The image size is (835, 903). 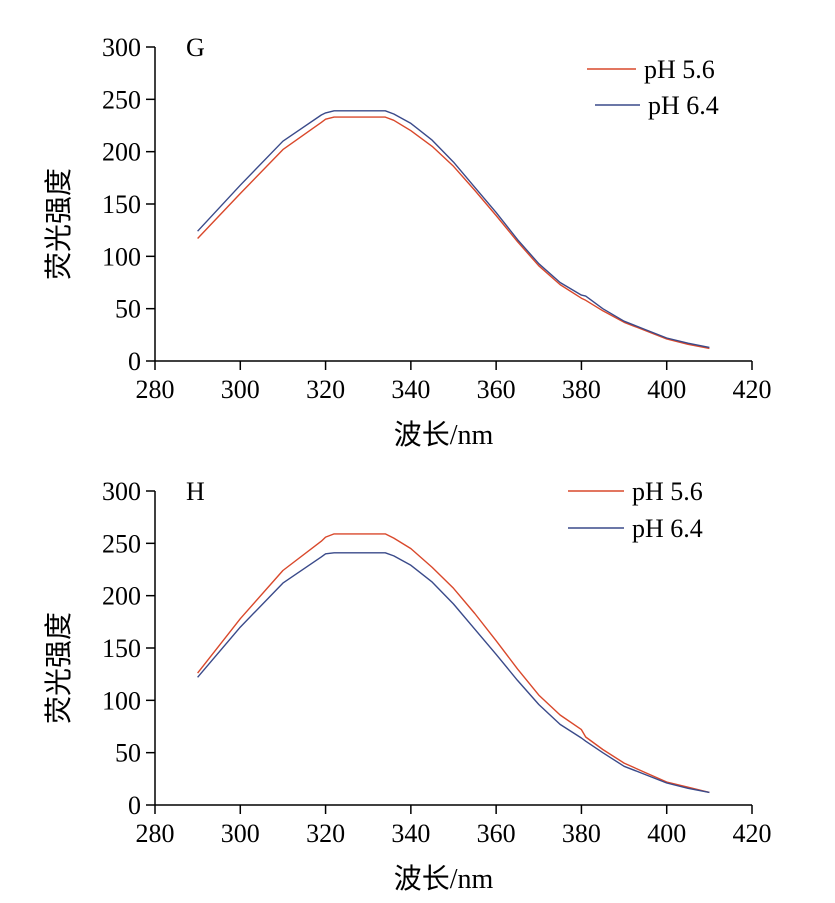 What do you see at coordinates (195, 47) in the screenshot?
I see `panel-label: G` at bounding box center [195, 47].